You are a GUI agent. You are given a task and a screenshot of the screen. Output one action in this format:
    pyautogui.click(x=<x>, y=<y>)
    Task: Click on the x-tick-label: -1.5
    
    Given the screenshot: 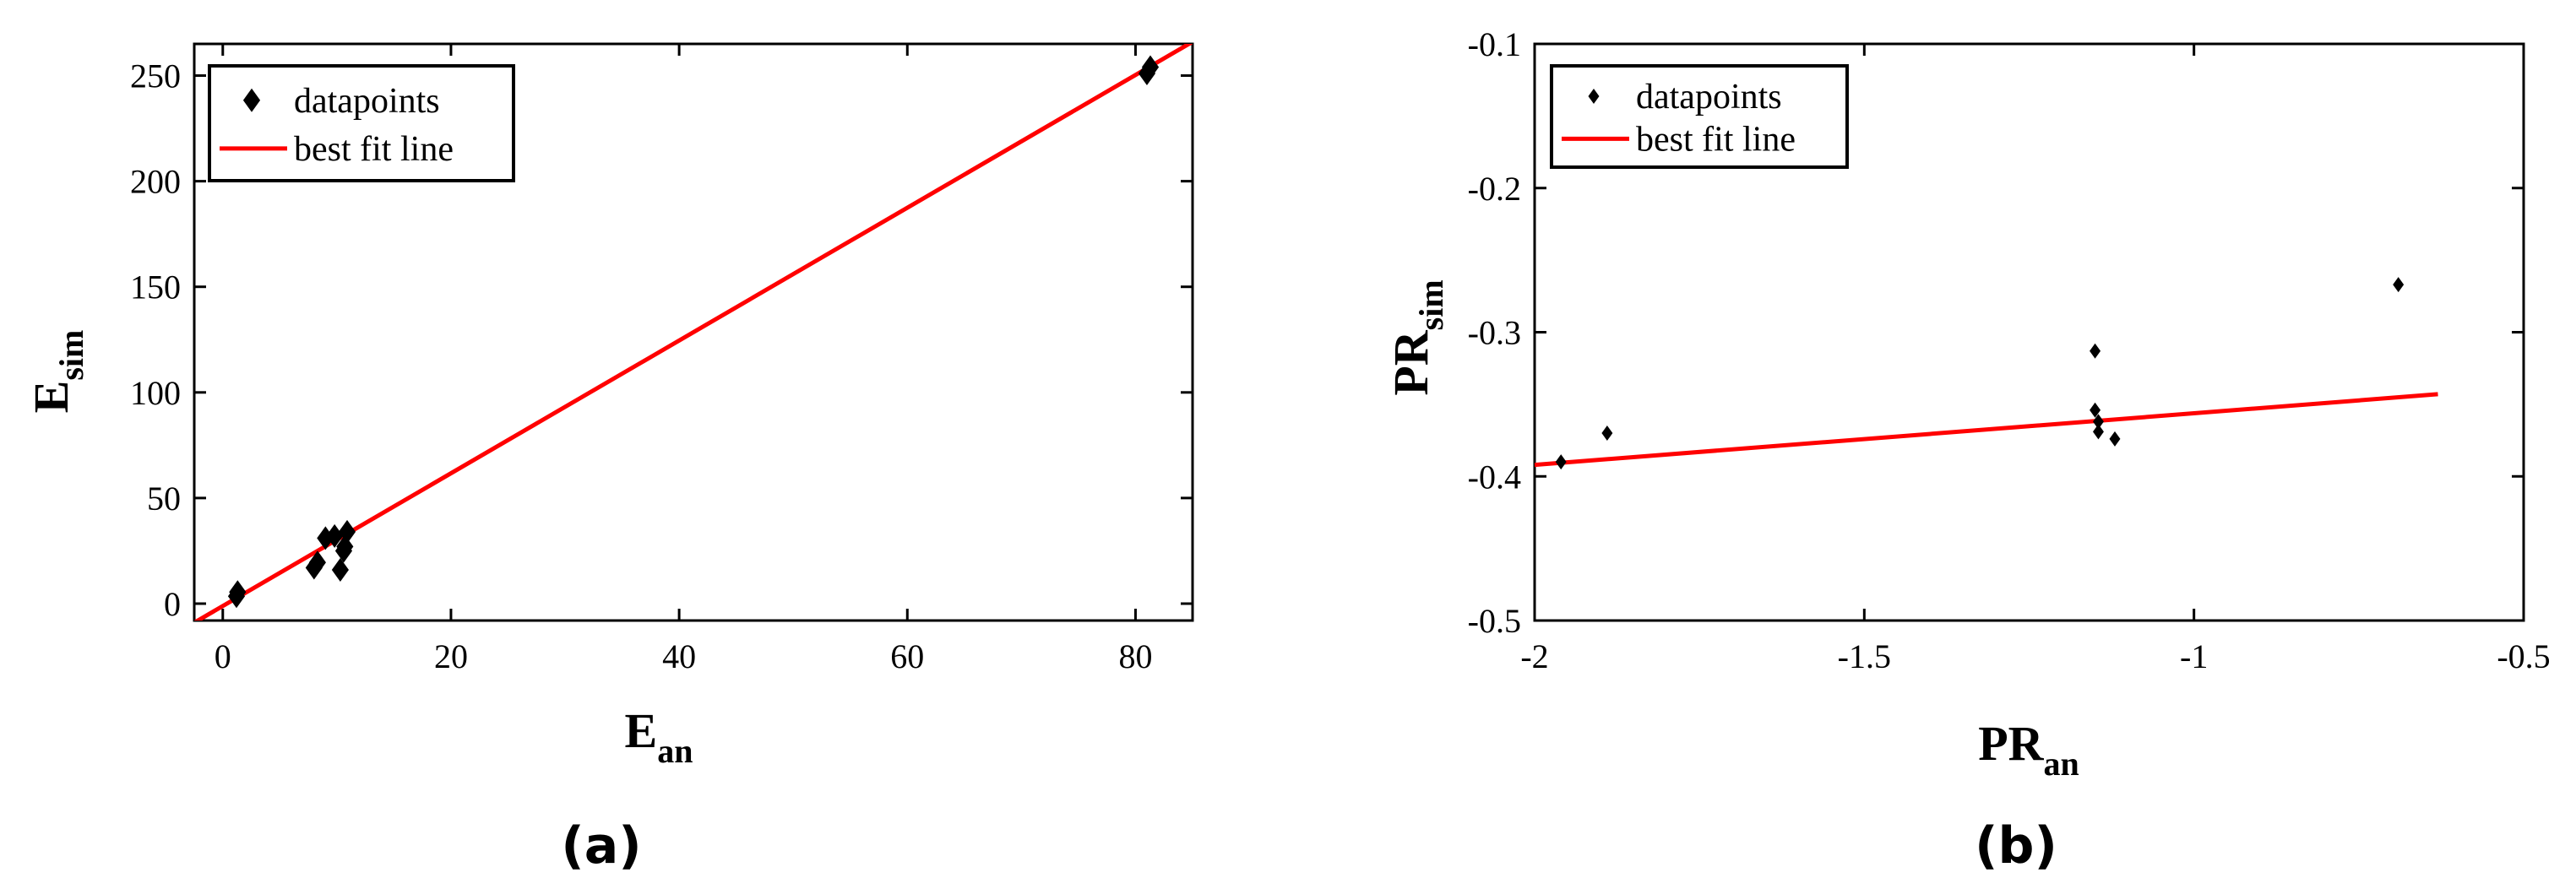 What is the action you would take?
    pyautogui.click(x=1864, y=656)
    